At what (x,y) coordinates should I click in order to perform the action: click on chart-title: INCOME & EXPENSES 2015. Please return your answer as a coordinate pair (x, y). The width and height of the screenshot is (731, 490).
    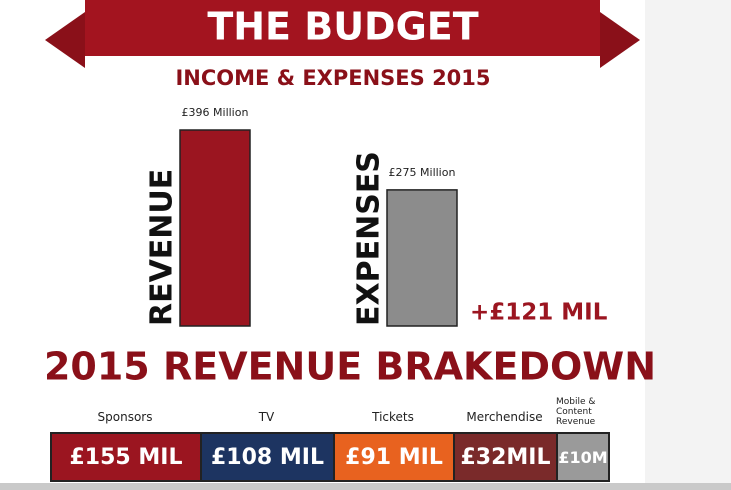
    Looking at the image, I should click on (332, 78).